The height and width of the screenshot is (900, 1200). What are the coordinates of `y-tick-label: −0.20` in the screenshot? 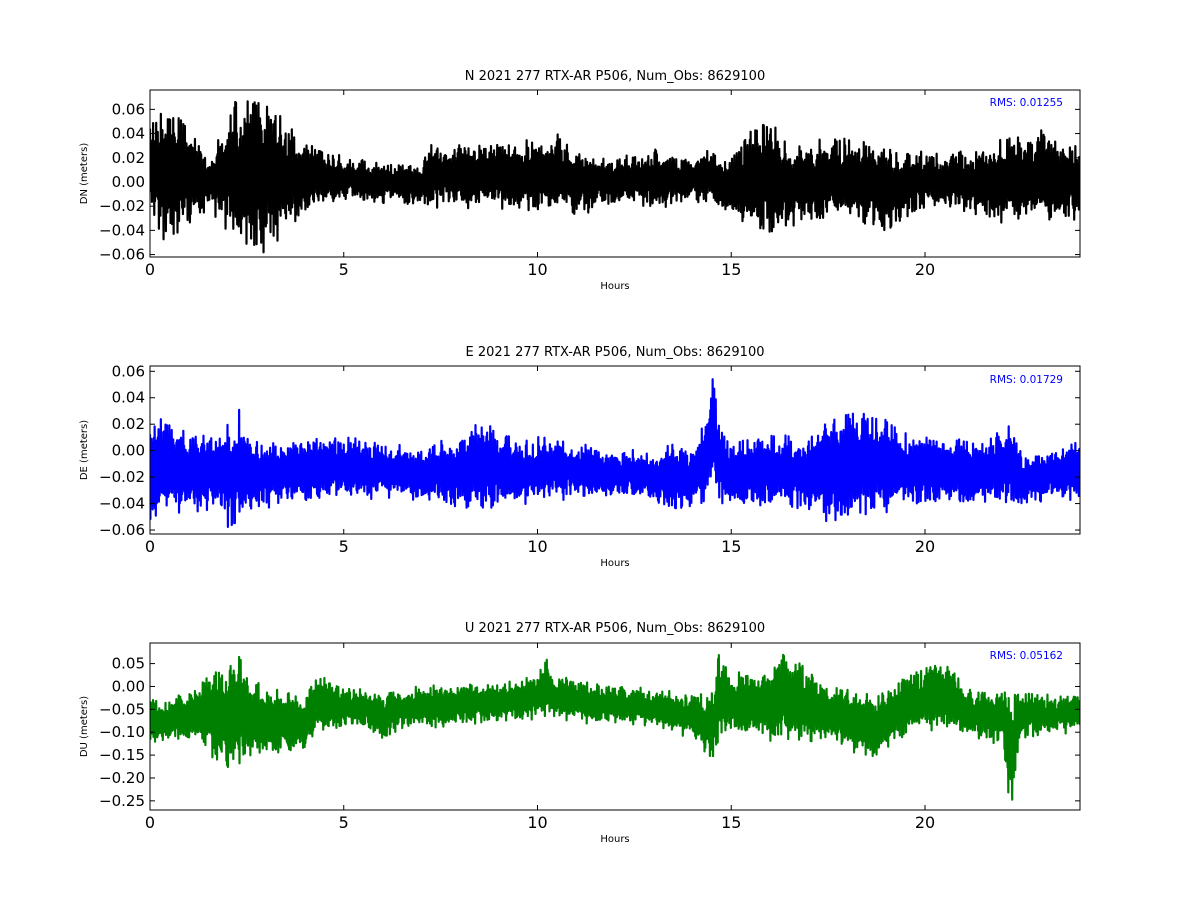 It's located at (122, 778).